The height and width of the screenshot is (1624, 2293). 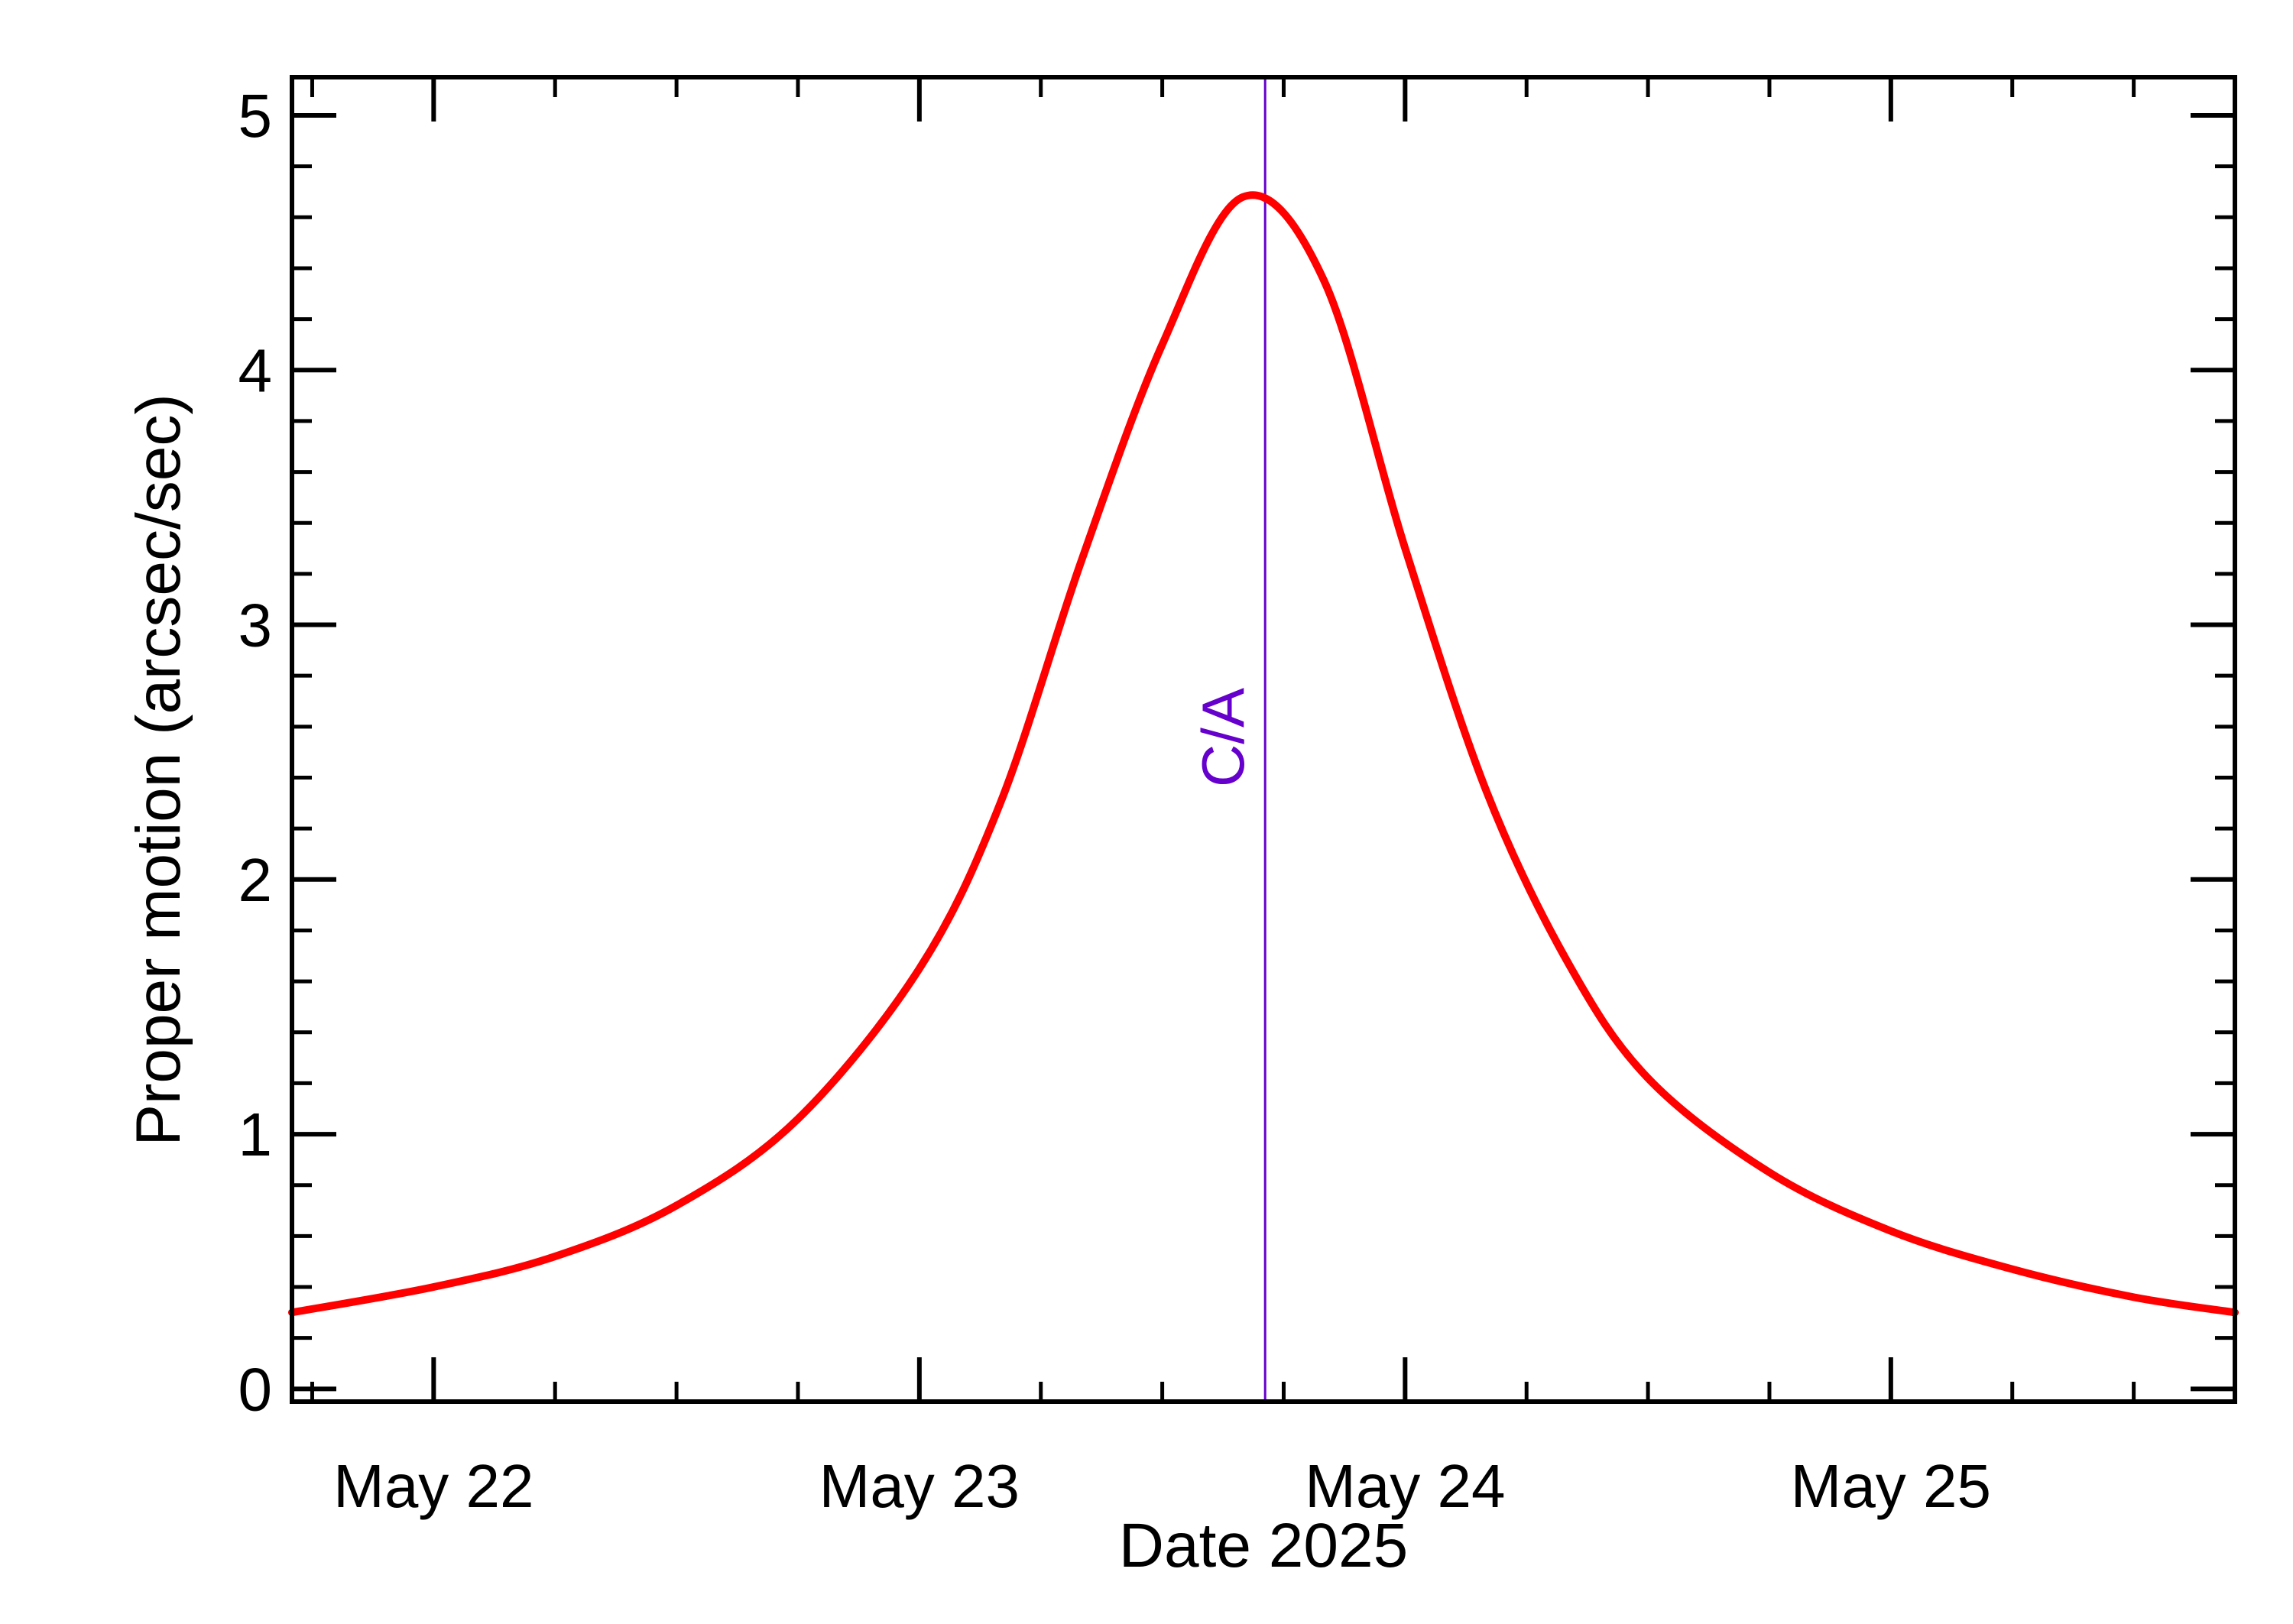 I want to click on x-axis-title: Date 2025, so click(x=1263, y=1545).